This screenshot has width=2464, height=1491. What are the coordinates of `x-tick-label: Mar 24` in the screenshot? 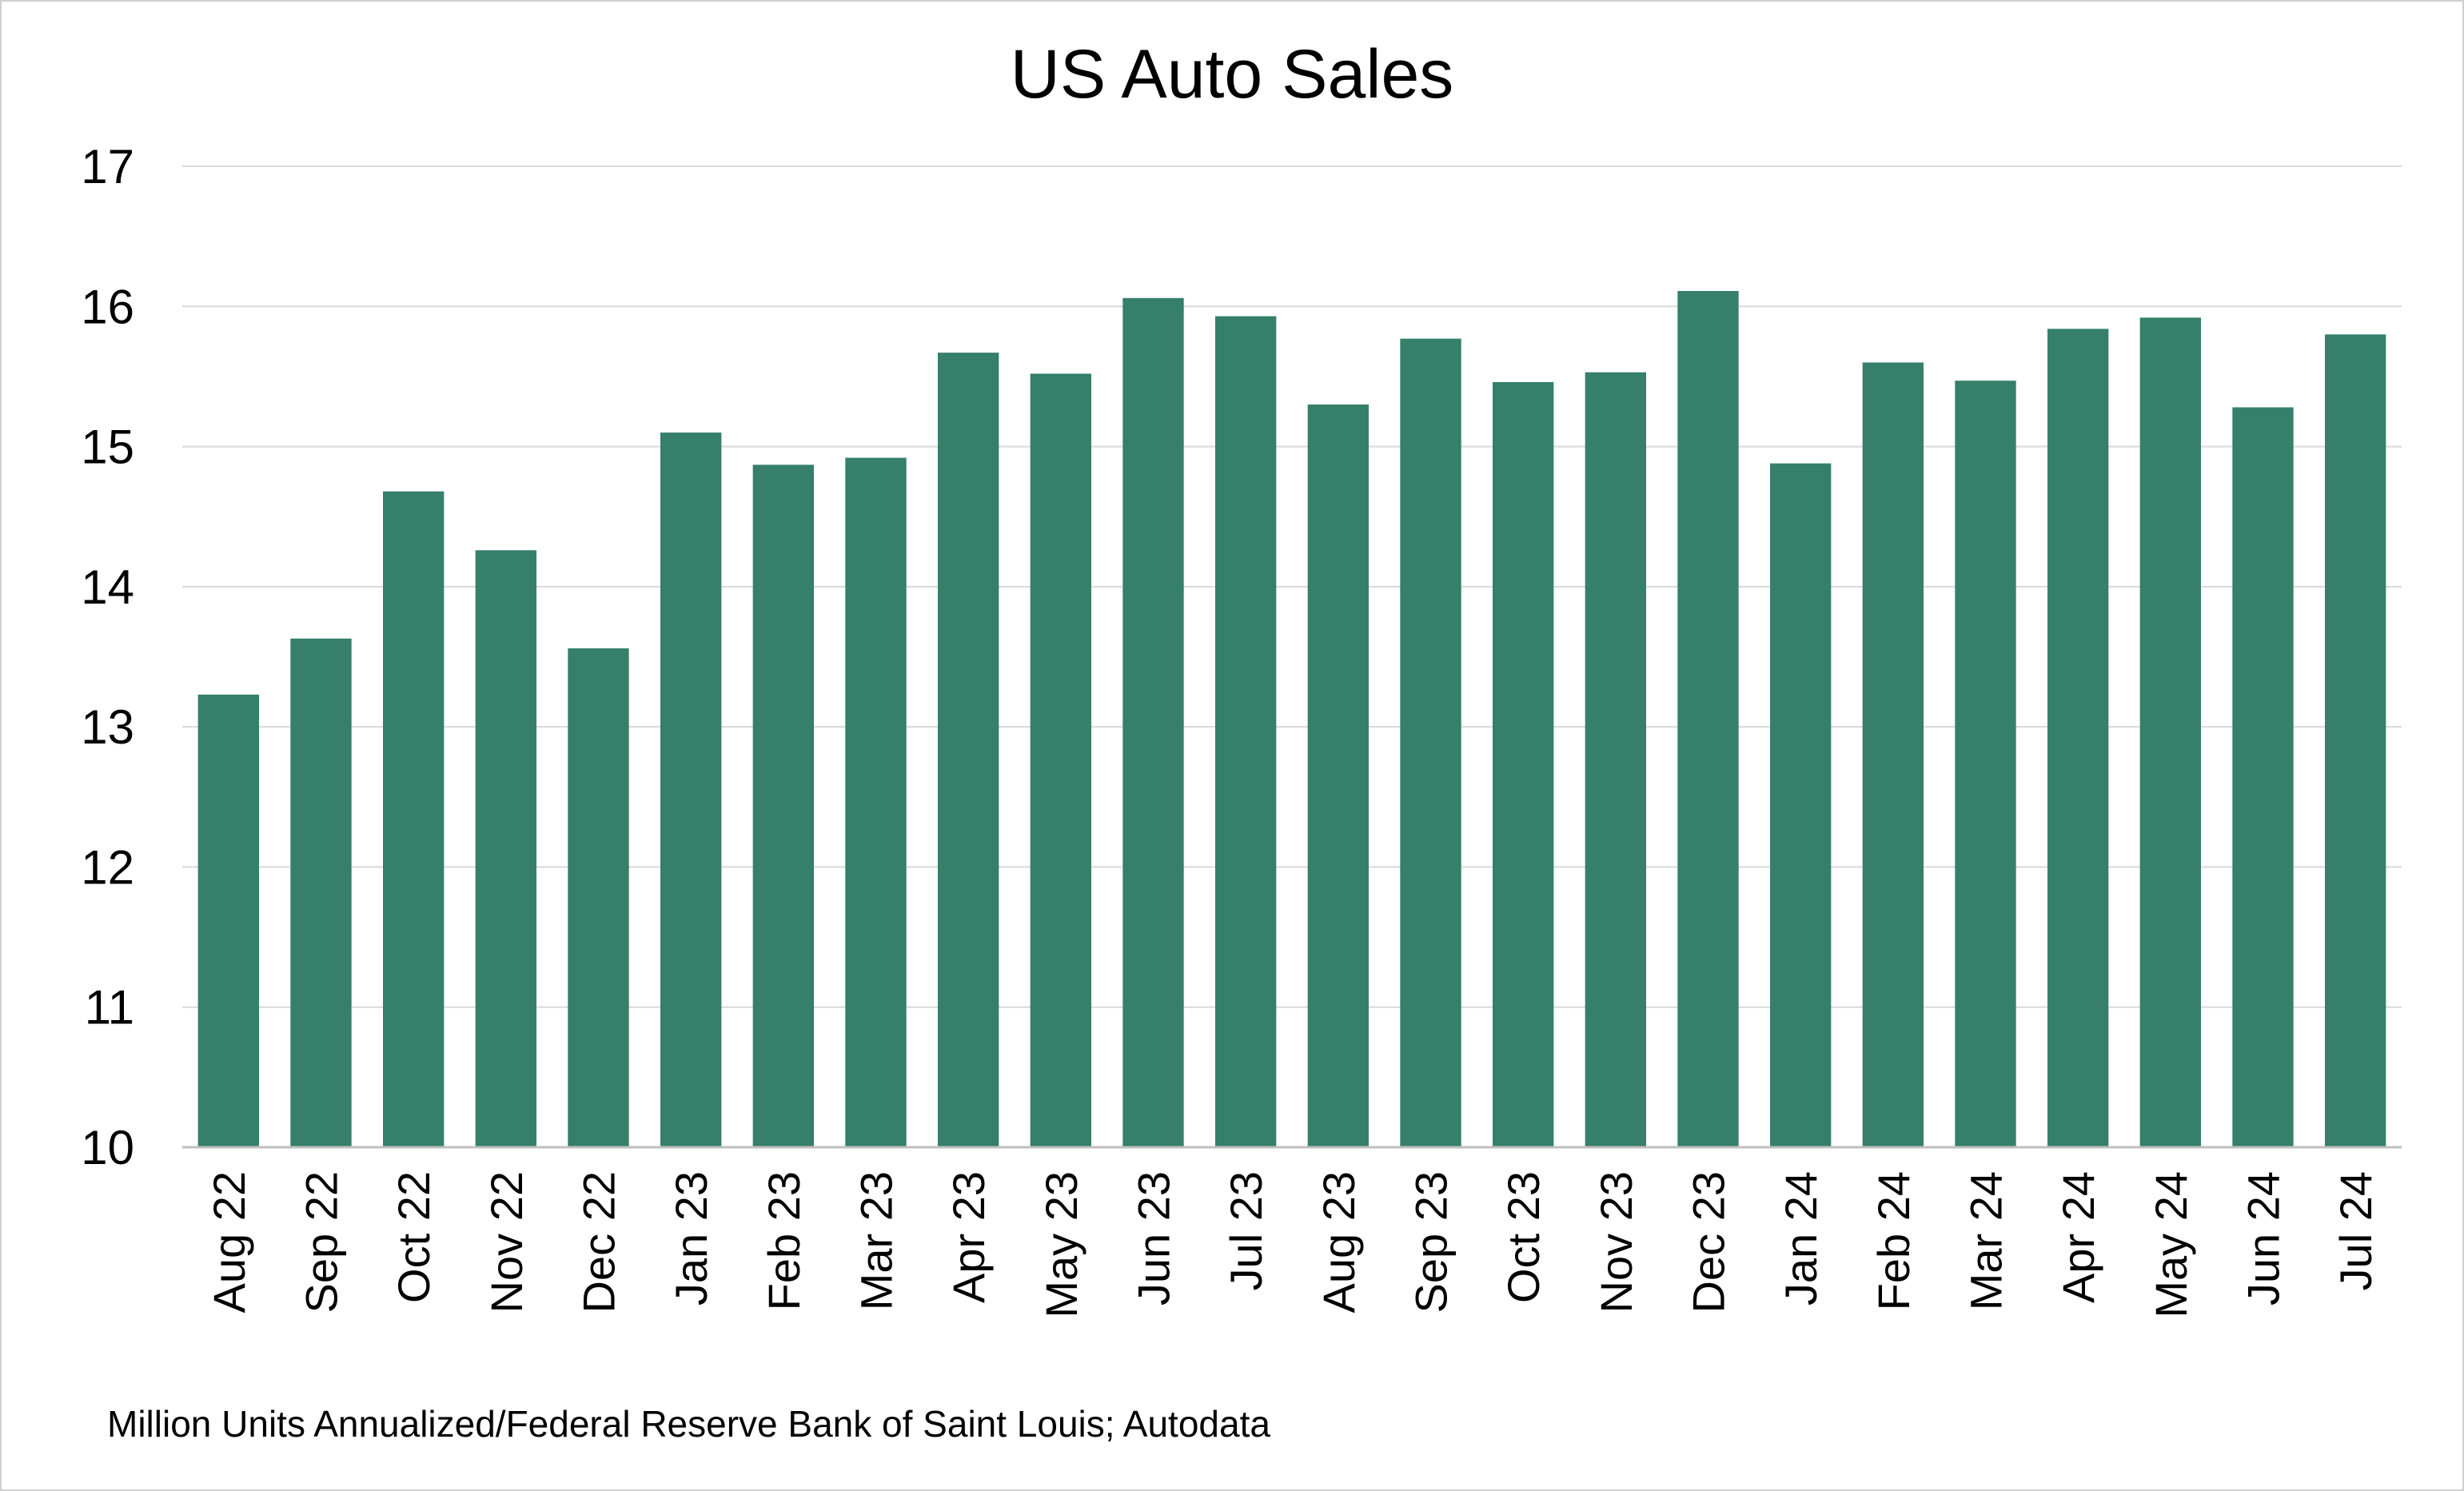 It's located at (1986, 1240).